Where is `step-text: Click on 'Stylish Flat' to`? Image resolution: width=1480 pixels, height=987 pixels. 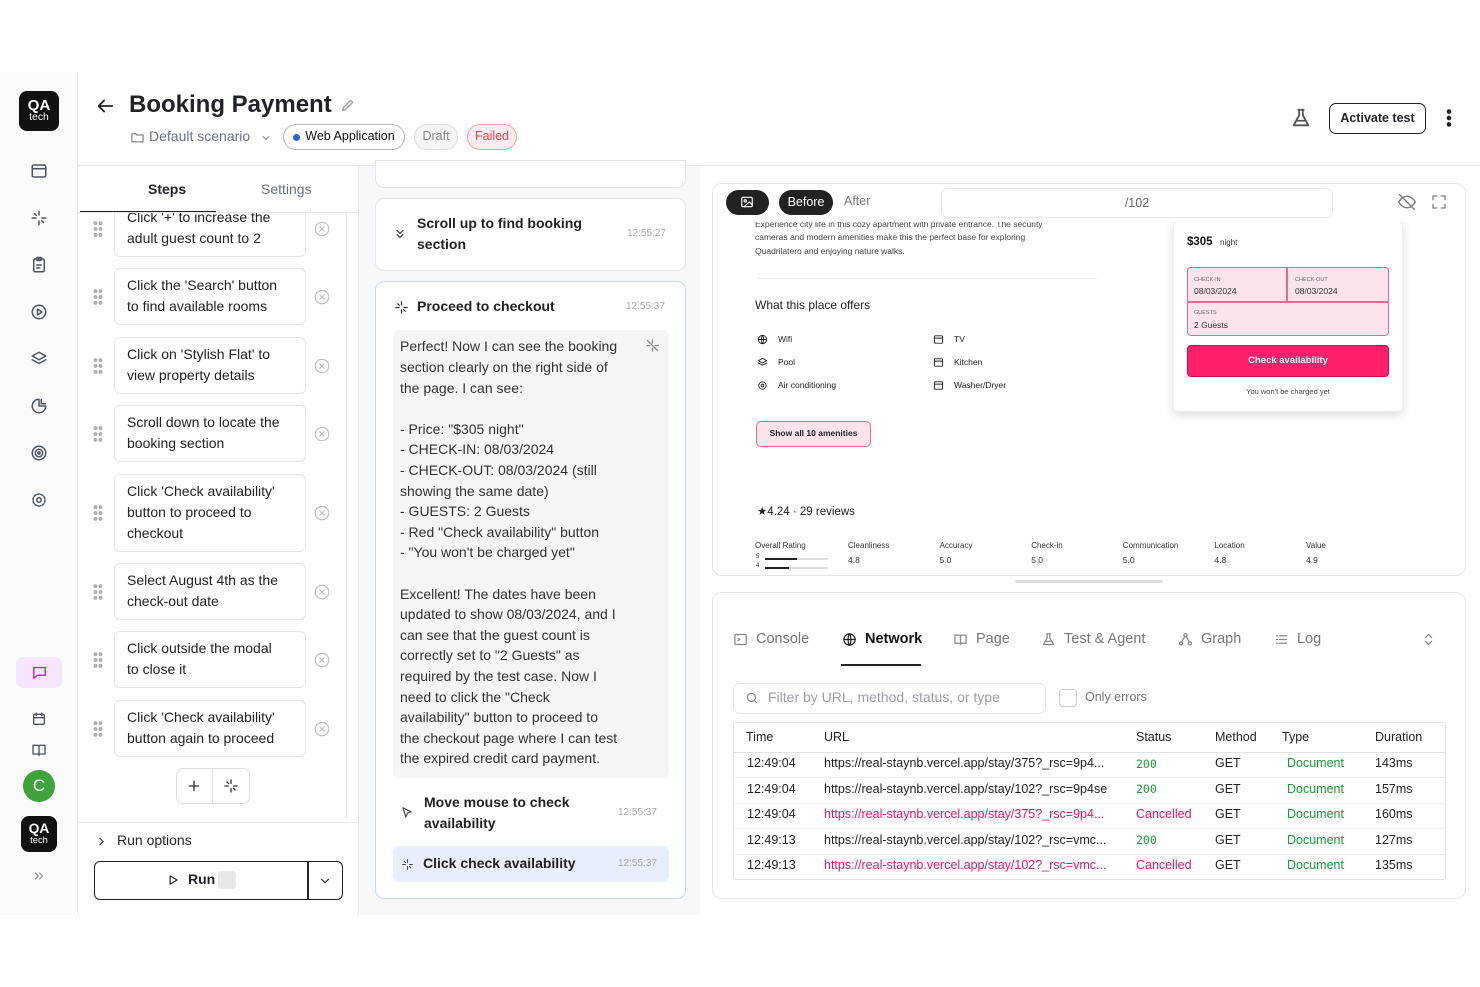
step-text: Click on 'Stylish Flat' to is located at coordinates (199, 354).